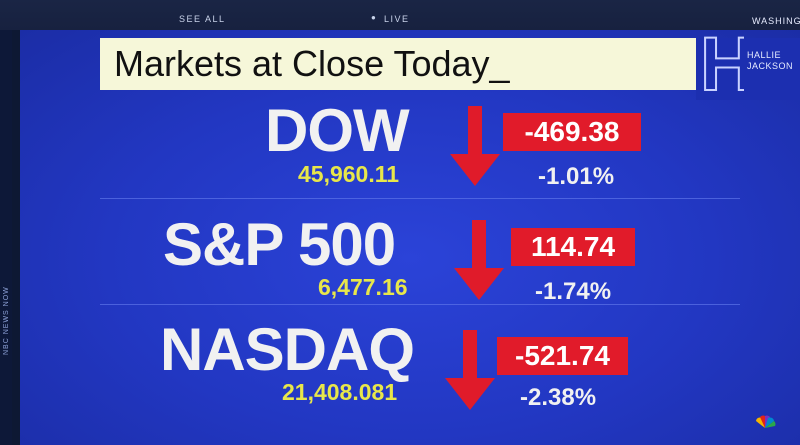  I want to click on host-last-name: JACKSON, so click(770, 66).